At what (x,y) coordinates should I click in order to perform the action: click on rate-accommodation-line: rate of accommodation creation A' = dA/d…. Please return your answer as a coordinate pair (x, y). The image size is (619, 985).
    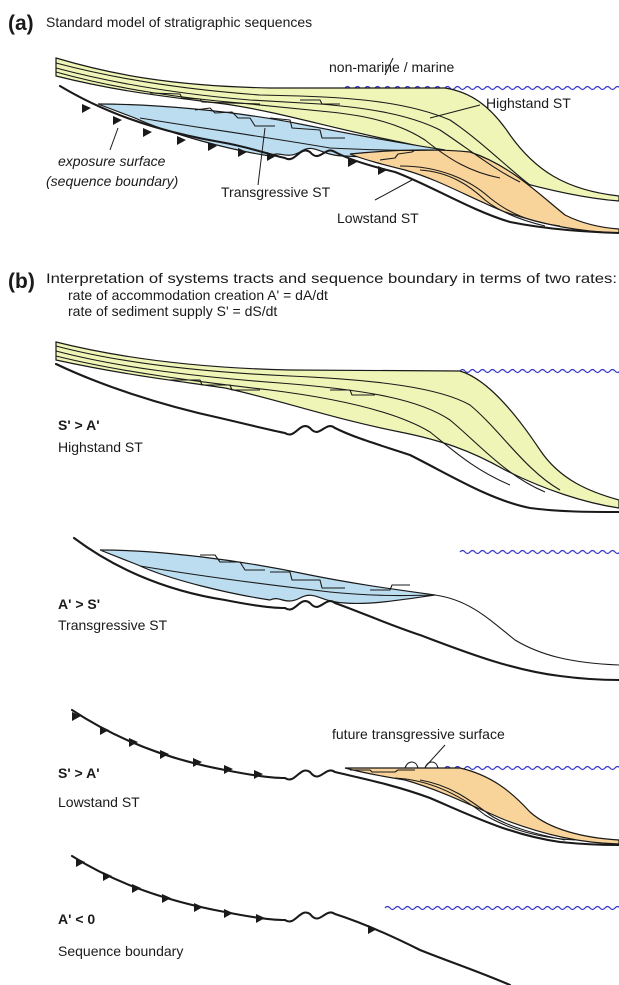
    Looking at the image, I should click on (198, 295).